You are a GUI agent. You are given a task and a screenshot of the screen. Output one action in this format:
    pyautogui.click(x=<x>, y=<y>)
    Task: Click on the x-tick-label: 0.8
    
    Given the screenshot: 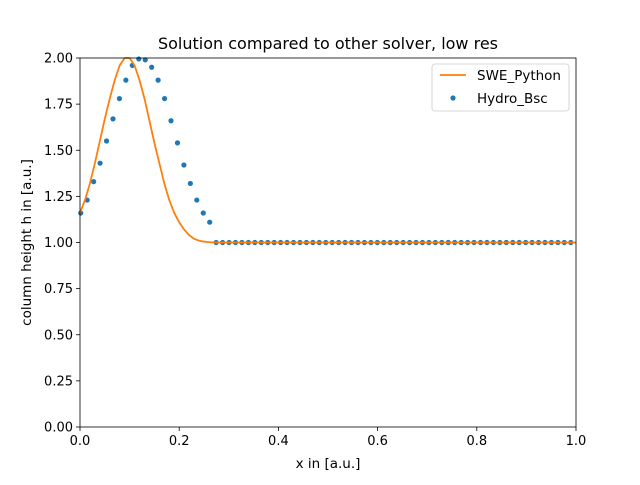 What is the action you would take?
    pyautogui.click(x=476, y=441)
    